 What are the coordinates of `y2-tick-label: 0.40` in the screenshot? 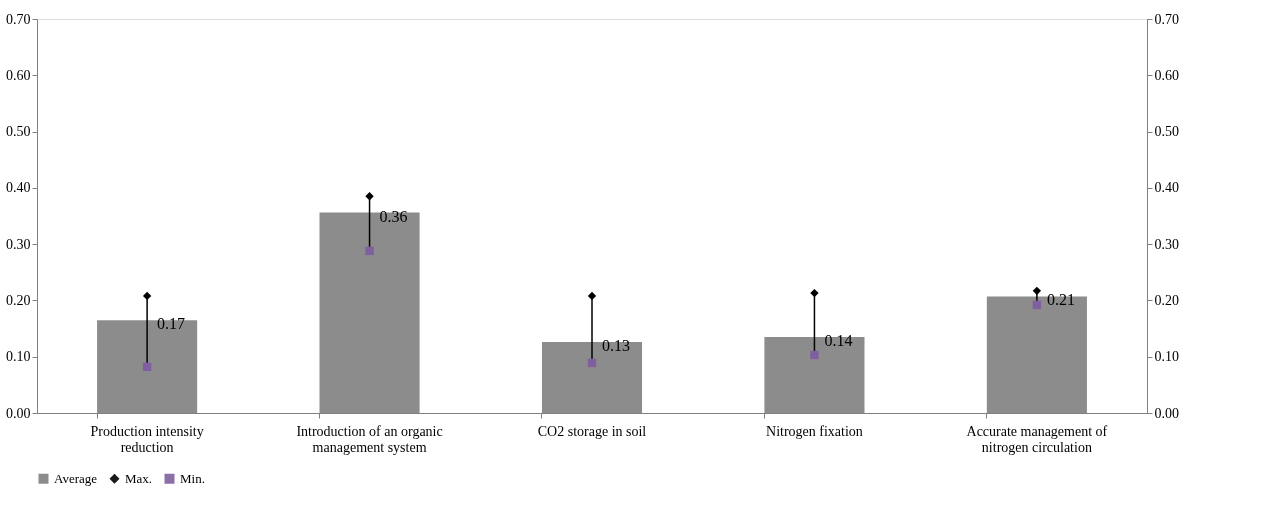 It's located at (1166, 188).